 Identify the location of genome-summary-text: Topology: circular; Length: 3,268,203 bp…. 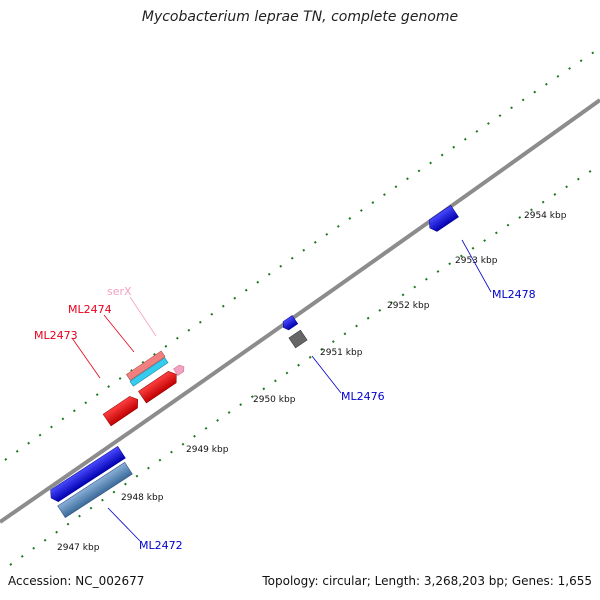
(427, 581).